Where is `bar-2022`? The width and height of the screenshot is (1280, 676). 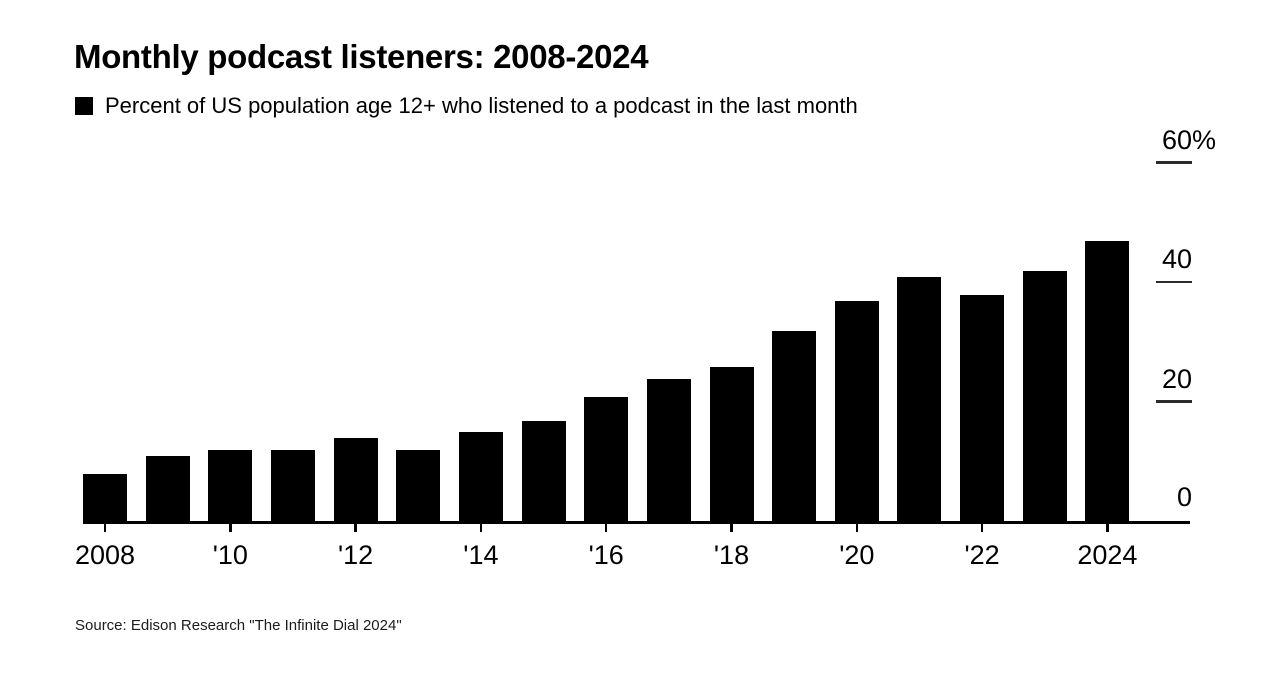 bar-2022 is located at coordinates (982, 408).